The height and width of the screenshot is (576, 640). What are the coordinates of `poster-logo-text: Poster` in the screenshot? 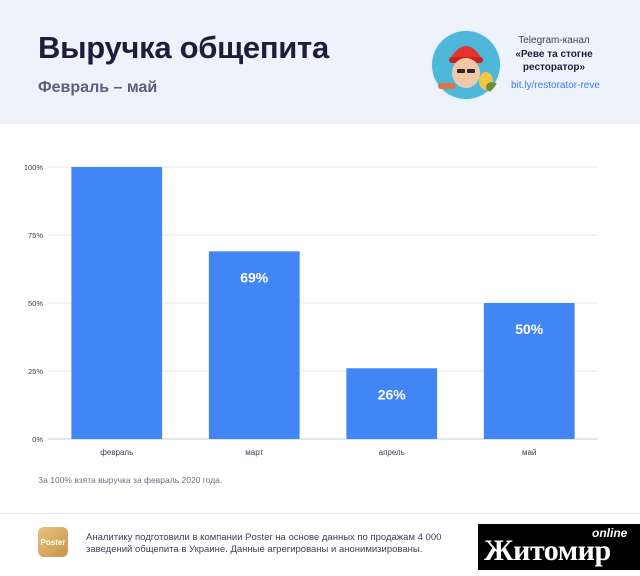 It's located at (53, 542).